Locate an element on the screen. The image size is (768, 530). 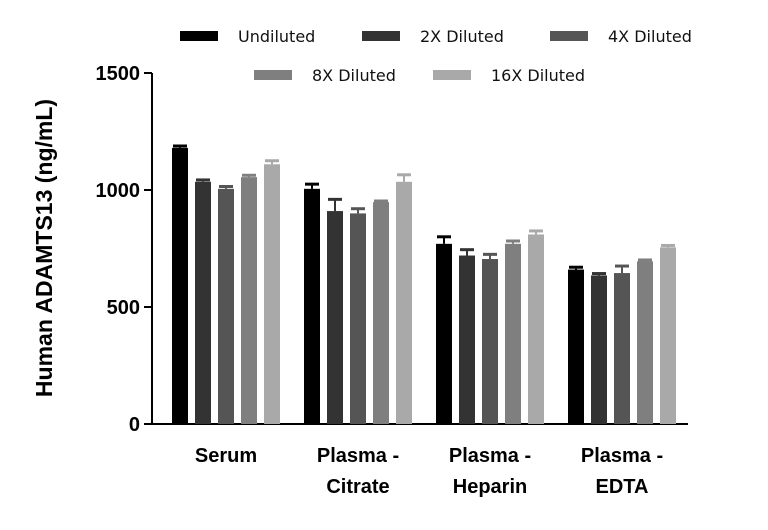
legend-item: 2X Diluted is located at coordinates (433, 36).